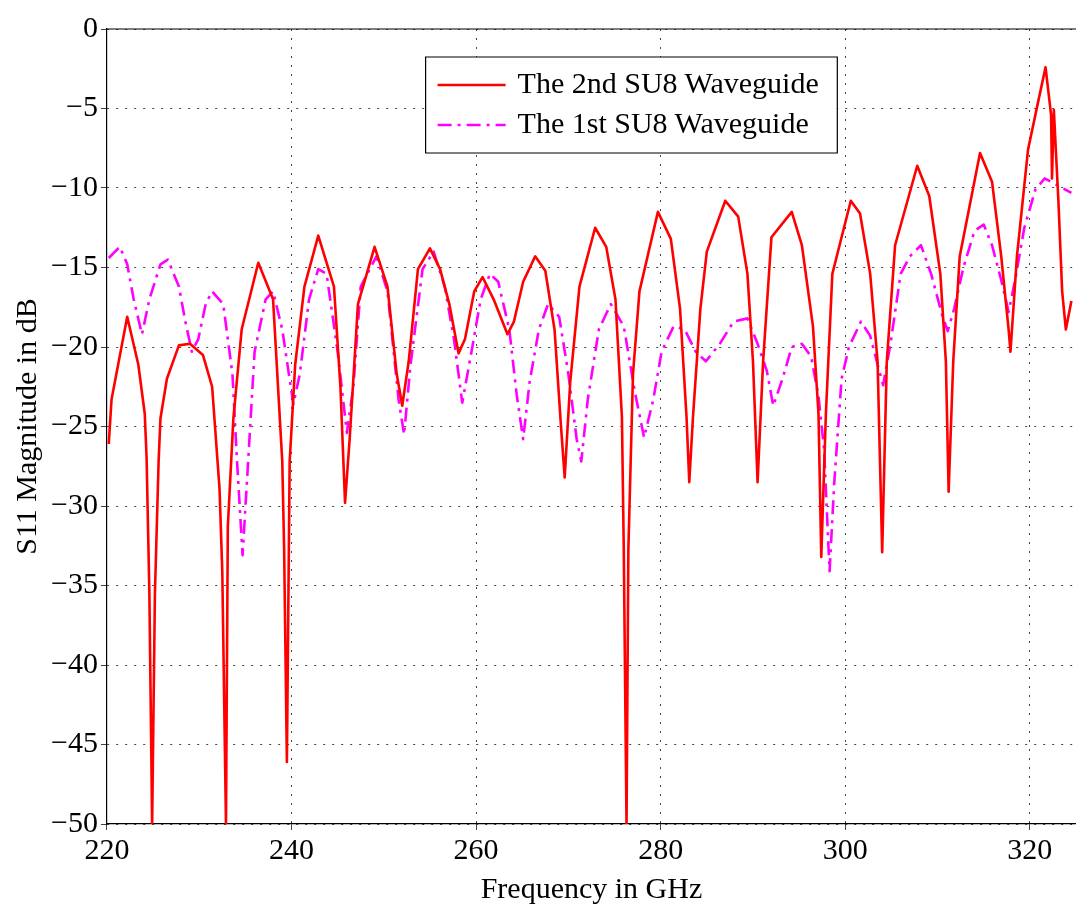 This screenshot has height=915, width=1076. What do you see at coordinates (74, 265) in the screenshot?
I see `y-tick-label: −15` at bounding box center [74, 265].